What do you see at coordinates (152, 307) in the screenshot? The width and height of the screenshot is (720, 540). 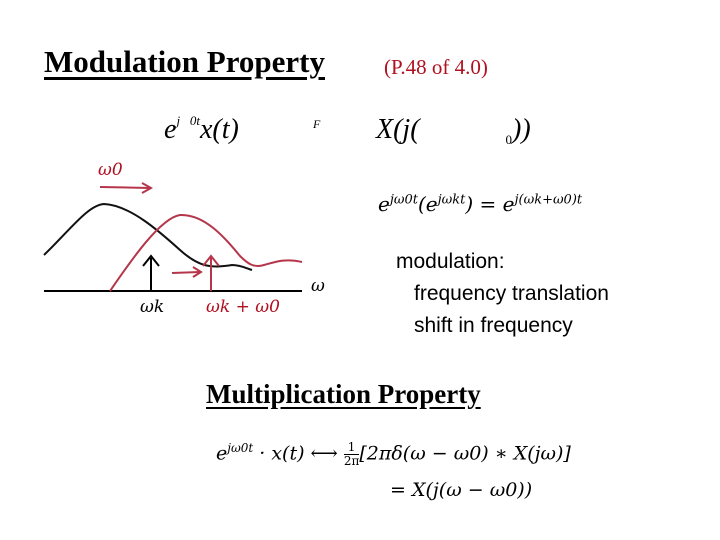 I see `label-omegak: ωk` at bounding box center [152, 307].